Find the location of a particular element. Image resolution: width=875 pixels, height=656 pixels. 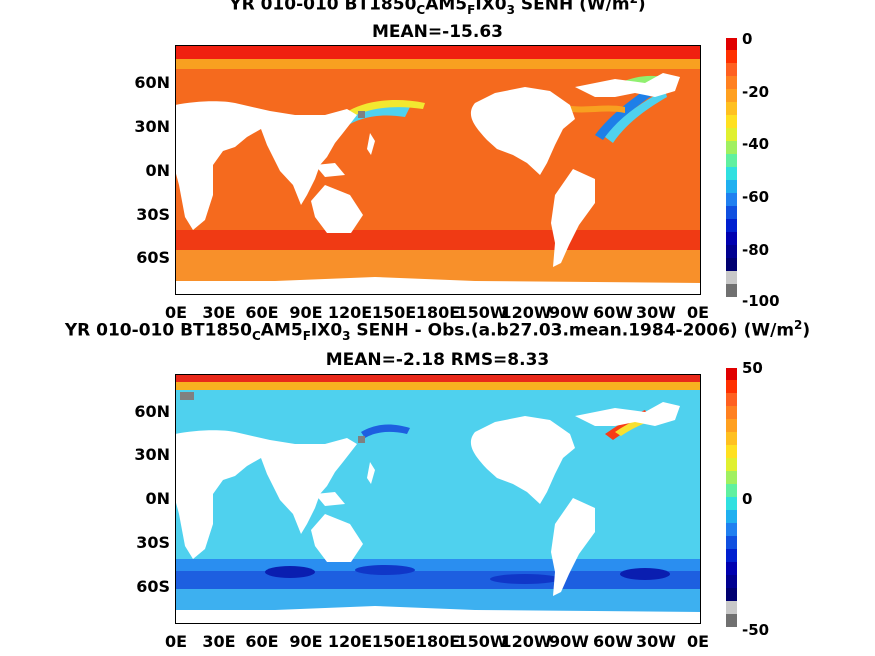

bottom-lat-label-30n: 30N is located at coordinates (152, 454).